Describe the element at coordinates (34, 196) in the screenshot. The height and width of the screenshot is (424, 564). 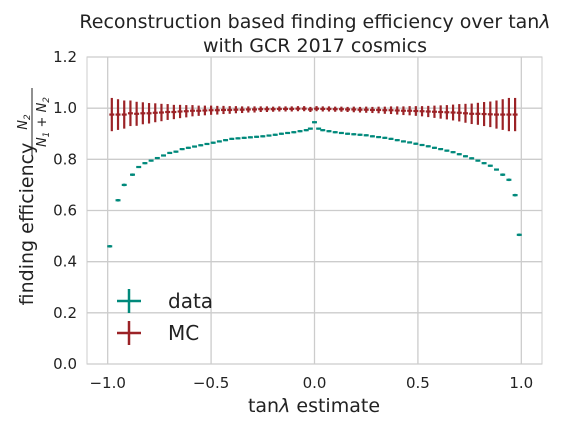
I see `y-axis-label: finding efficiency N2 N1 + N2` at that location.